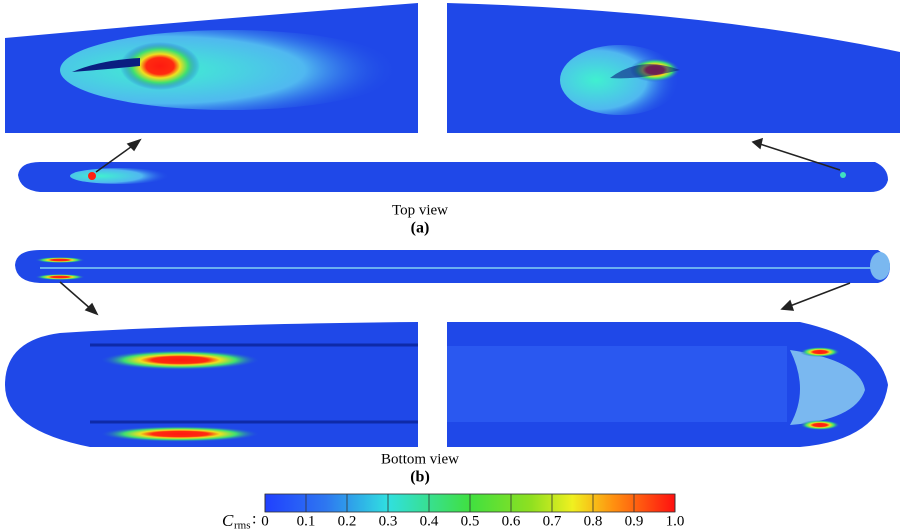  I want to click on panel-tag: (b), so click(420, 477).